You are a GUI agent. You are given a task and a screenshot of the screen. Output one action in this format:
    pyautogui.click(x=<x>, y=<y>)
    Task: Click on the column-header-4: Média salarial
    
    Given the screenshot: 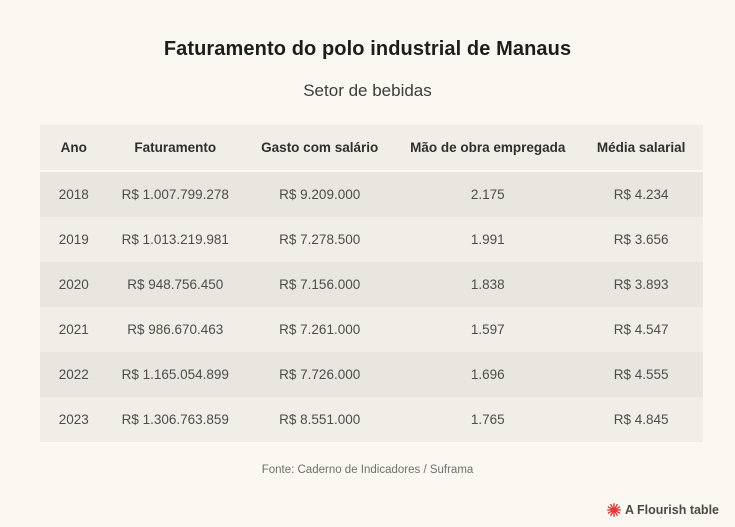 What is the action you would take?
    pyautogui.click(x=641, y=148)
    